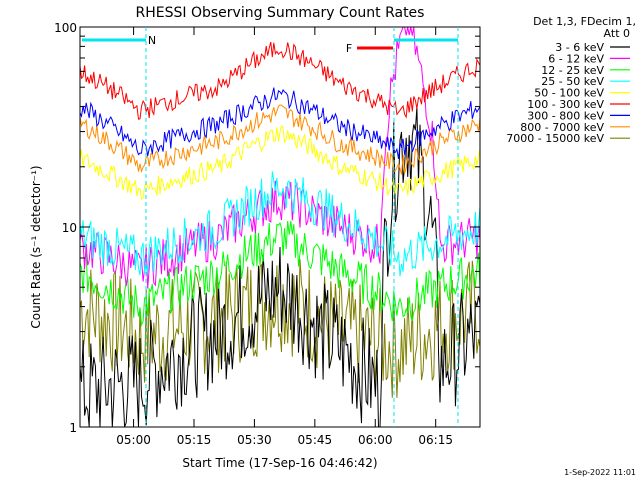 The width and height of the screenshot is (640, 480). Describe the element at coordinates (569, 93) in the screenshot. I see `legend-entry-label: 50 - 100 keV` at that location.